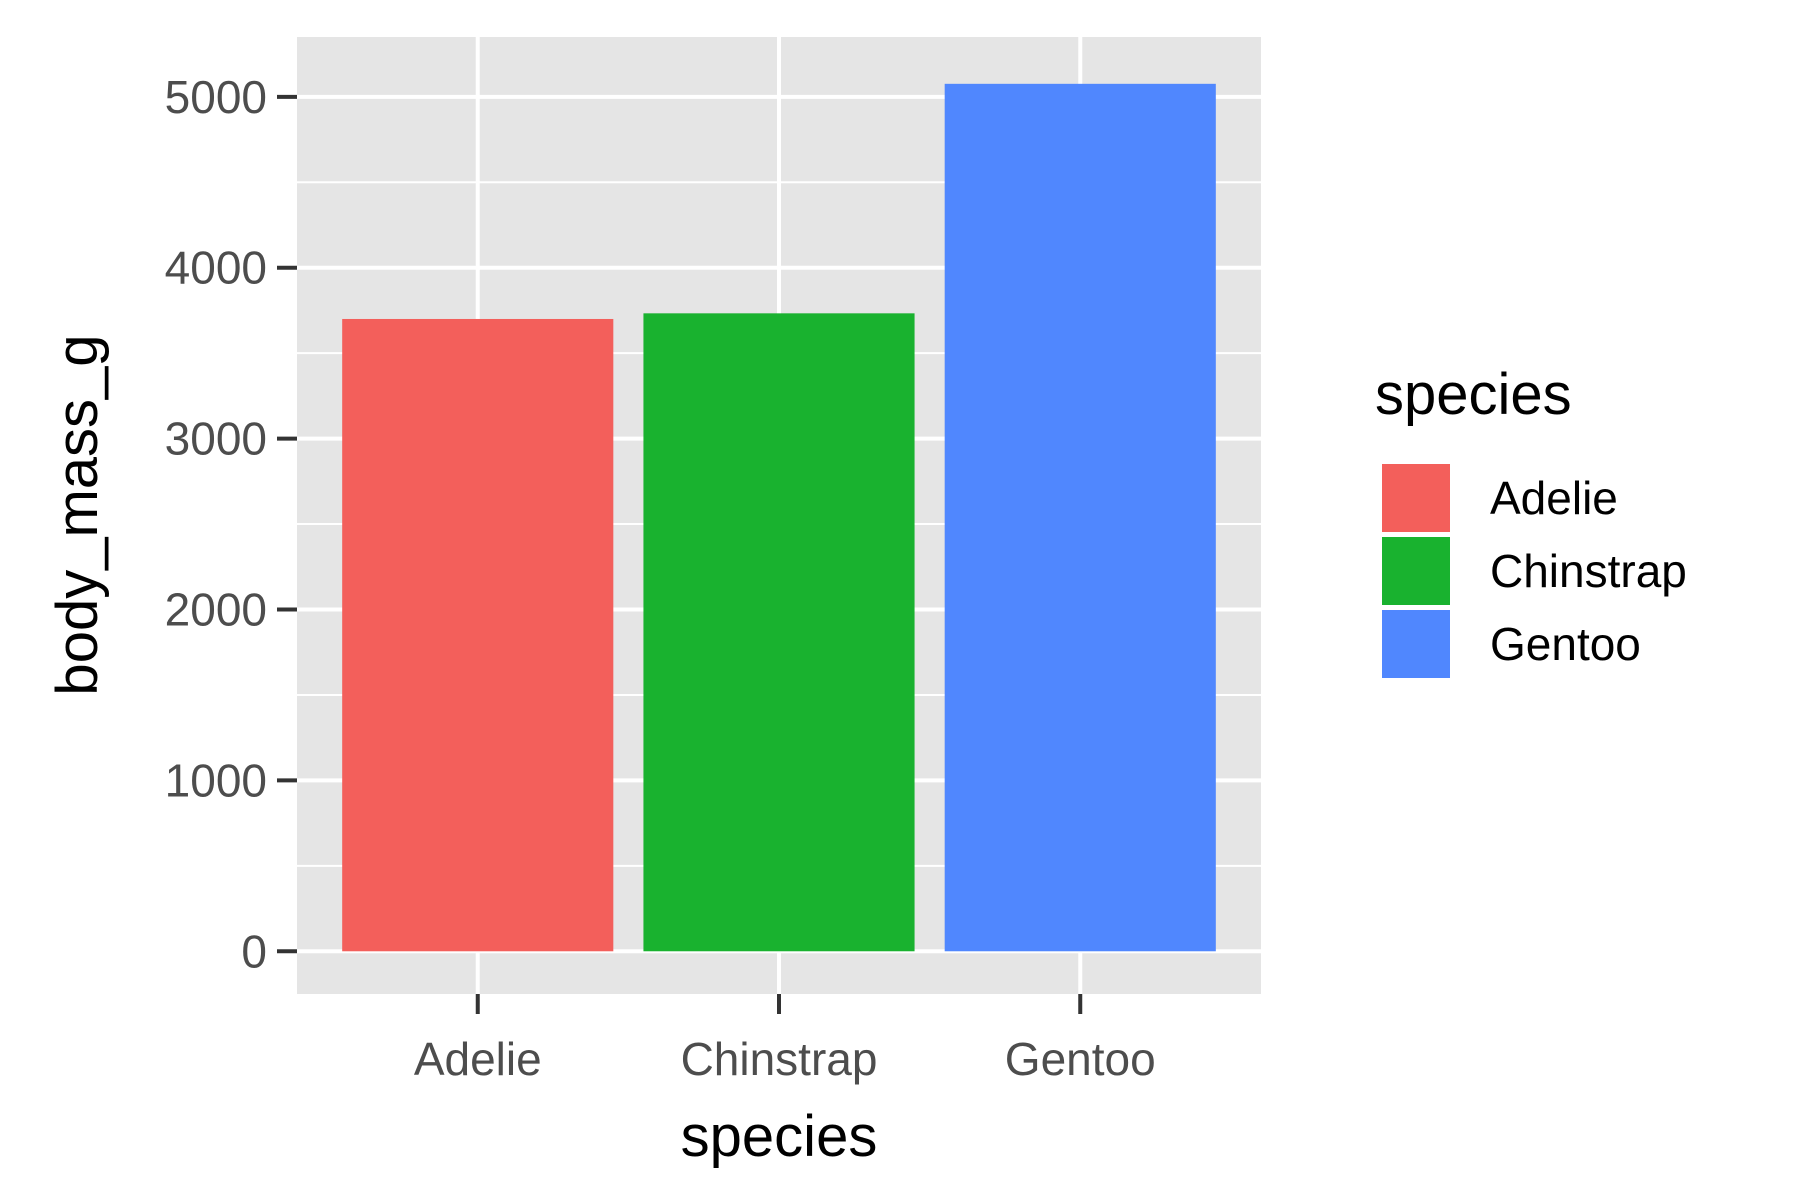 Image resolution: width=1800 pixels, height=1200 pixels. What do you see at coordinates (1080, 1059) in the screenshot?
I see `x-tick-label: Gentoo` at bounding box center [1080, 1059].